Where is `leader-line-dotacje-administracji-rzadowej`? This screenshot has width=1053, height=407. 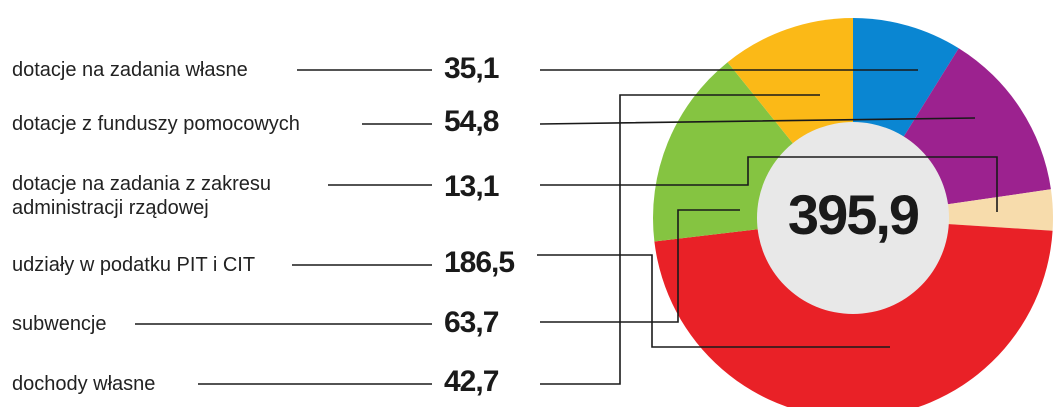
leader-line-dotacje-administracji-rzadowej is located at coordinates (663, 184).